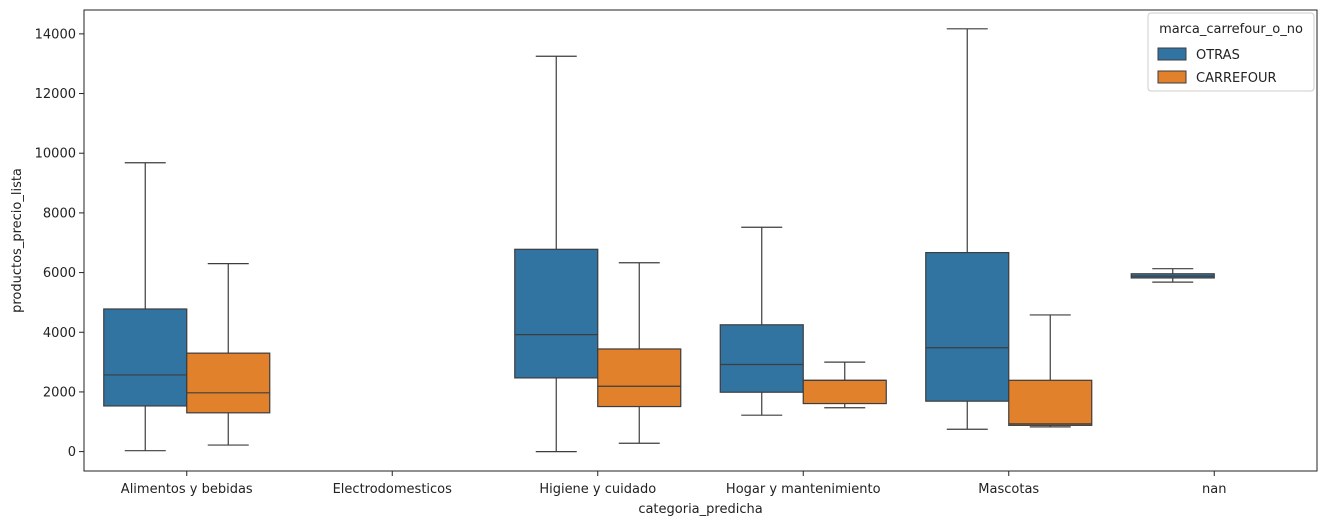  I want to click on legend-label-carrefour: CARREFOUR, so click(1236, 78).